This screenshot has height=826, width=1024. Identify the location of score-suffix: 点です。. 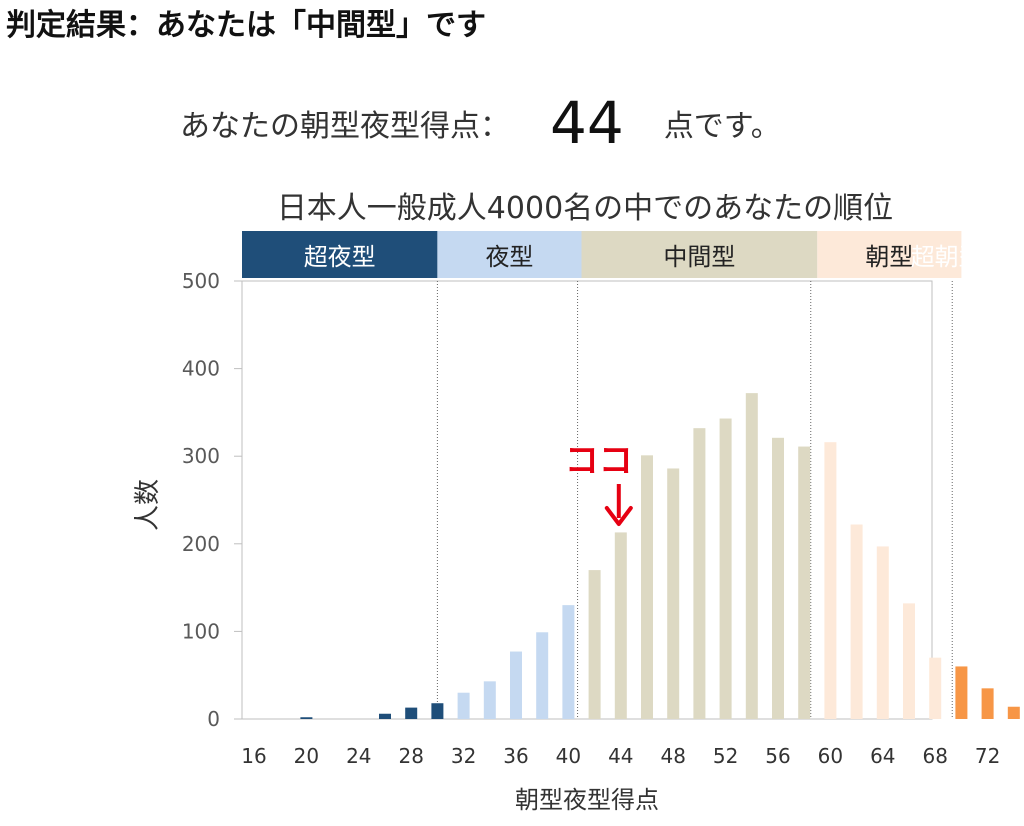
(722, 126).